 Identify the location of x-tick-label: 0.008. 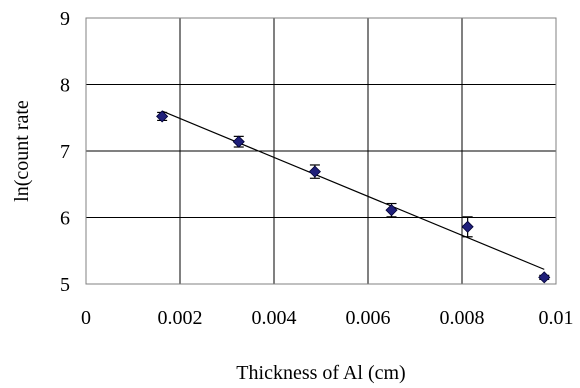
(462, 318).